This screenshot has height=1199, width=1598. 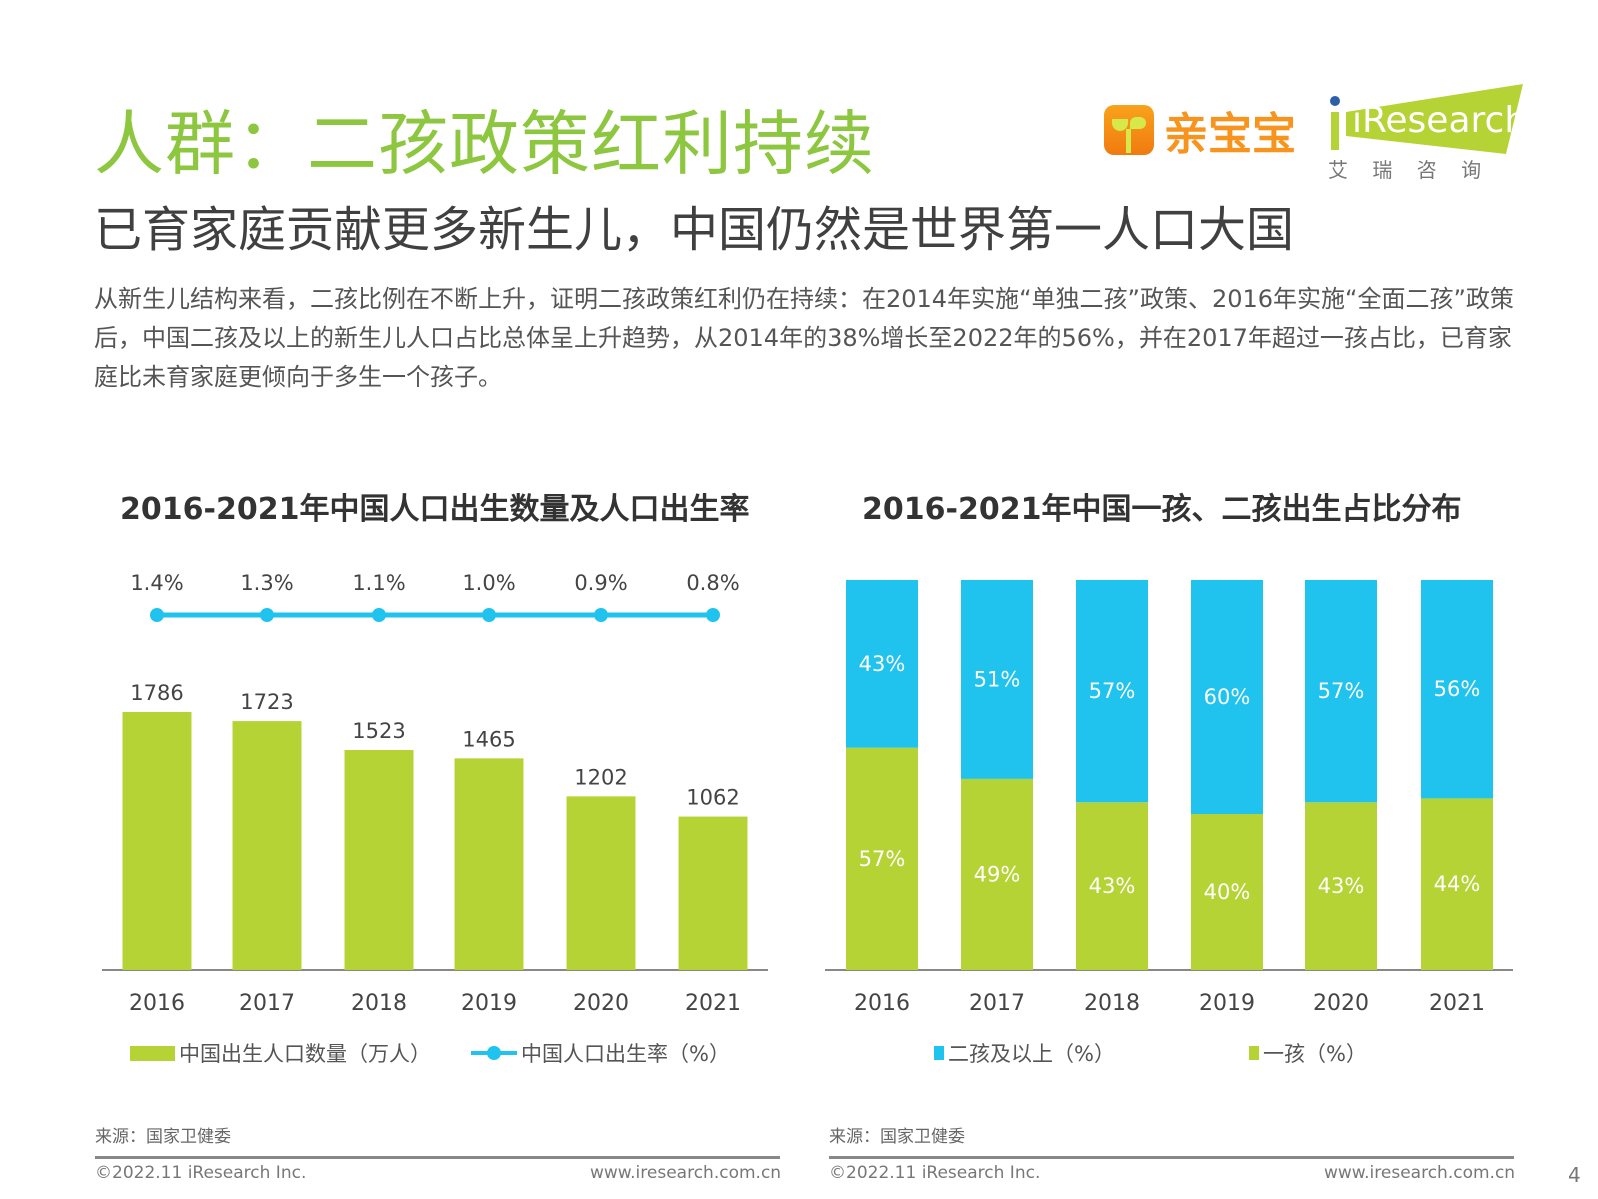 What do you see at coordinates (1230, 134) in the screenshot?
I see `qinbaobao-text: 亲宝宝` at bounding box center [1230, 134].